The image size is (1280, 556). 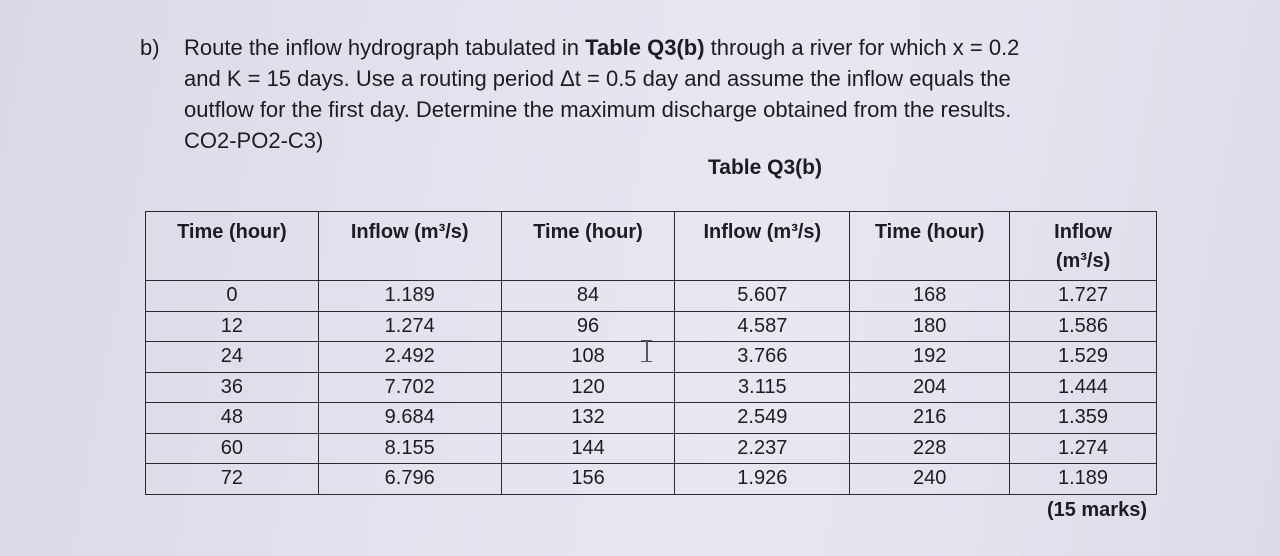 I want to click on header-inflow-3: Inflow (m³/s), so click(x=1083, y=246).